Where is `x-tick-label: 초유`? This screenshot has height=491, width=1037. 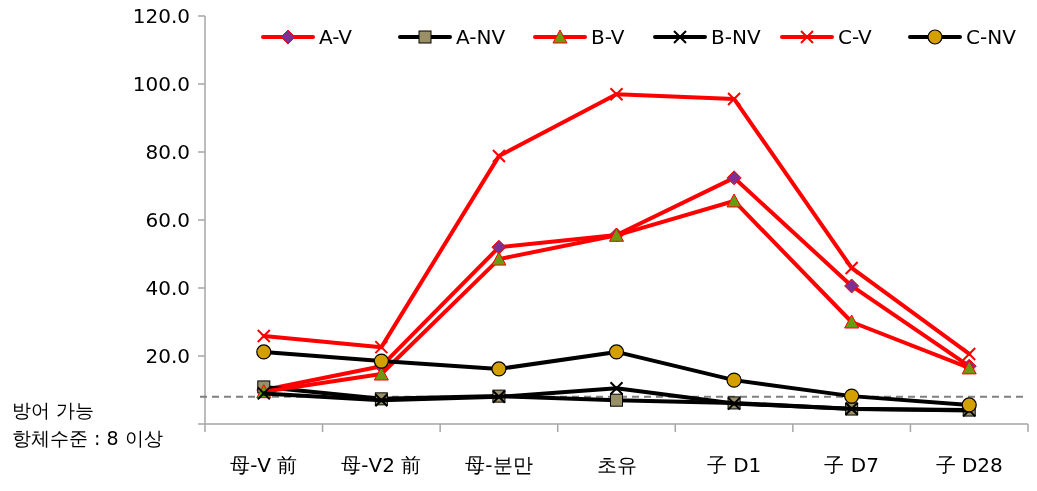
x-tick-label: 초유 is located at coordinates (616, 465).